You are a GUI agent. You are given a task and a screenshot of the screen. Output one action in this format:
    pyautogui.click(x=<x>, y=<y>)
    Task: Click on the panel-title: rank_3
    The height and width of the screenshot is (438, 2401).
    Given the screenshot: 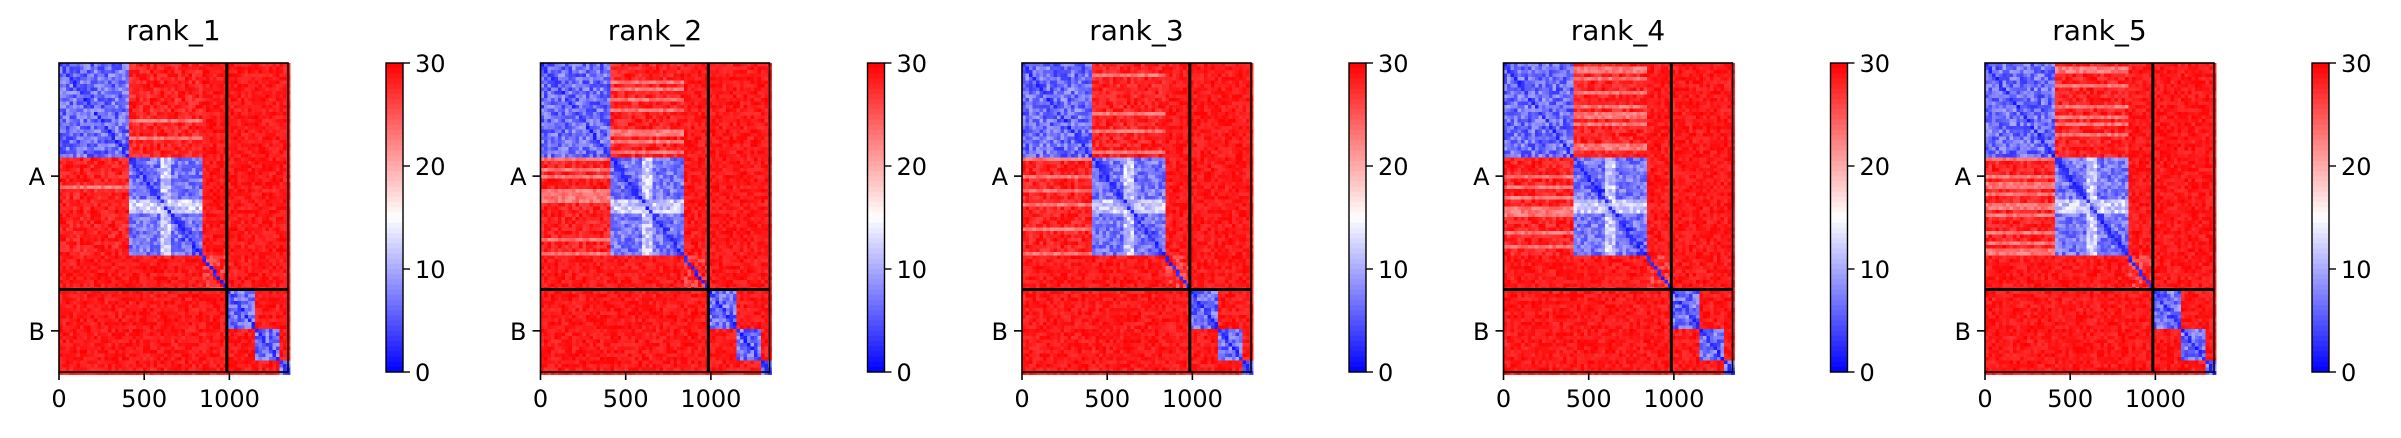 What is the action you would take?
    pyautogui.click(x=1136, y=30)
    